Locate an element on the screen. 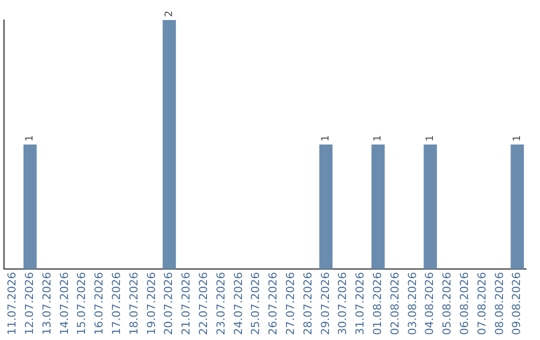 Image resolution: width=540 pixels, height=340 pixels. x-tick-label: 28.07.2026 is located at coordinates (307, 304).